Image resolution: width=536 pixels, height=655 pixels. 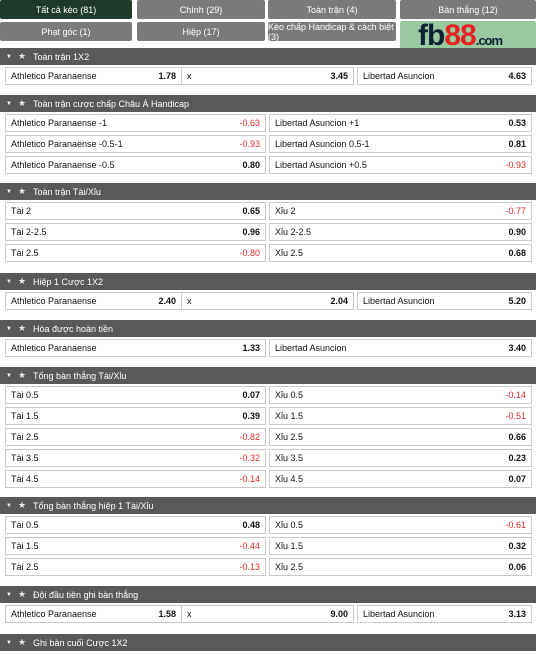 I want to click on odds-cell: x 2.04, so click(x=267, y=301).